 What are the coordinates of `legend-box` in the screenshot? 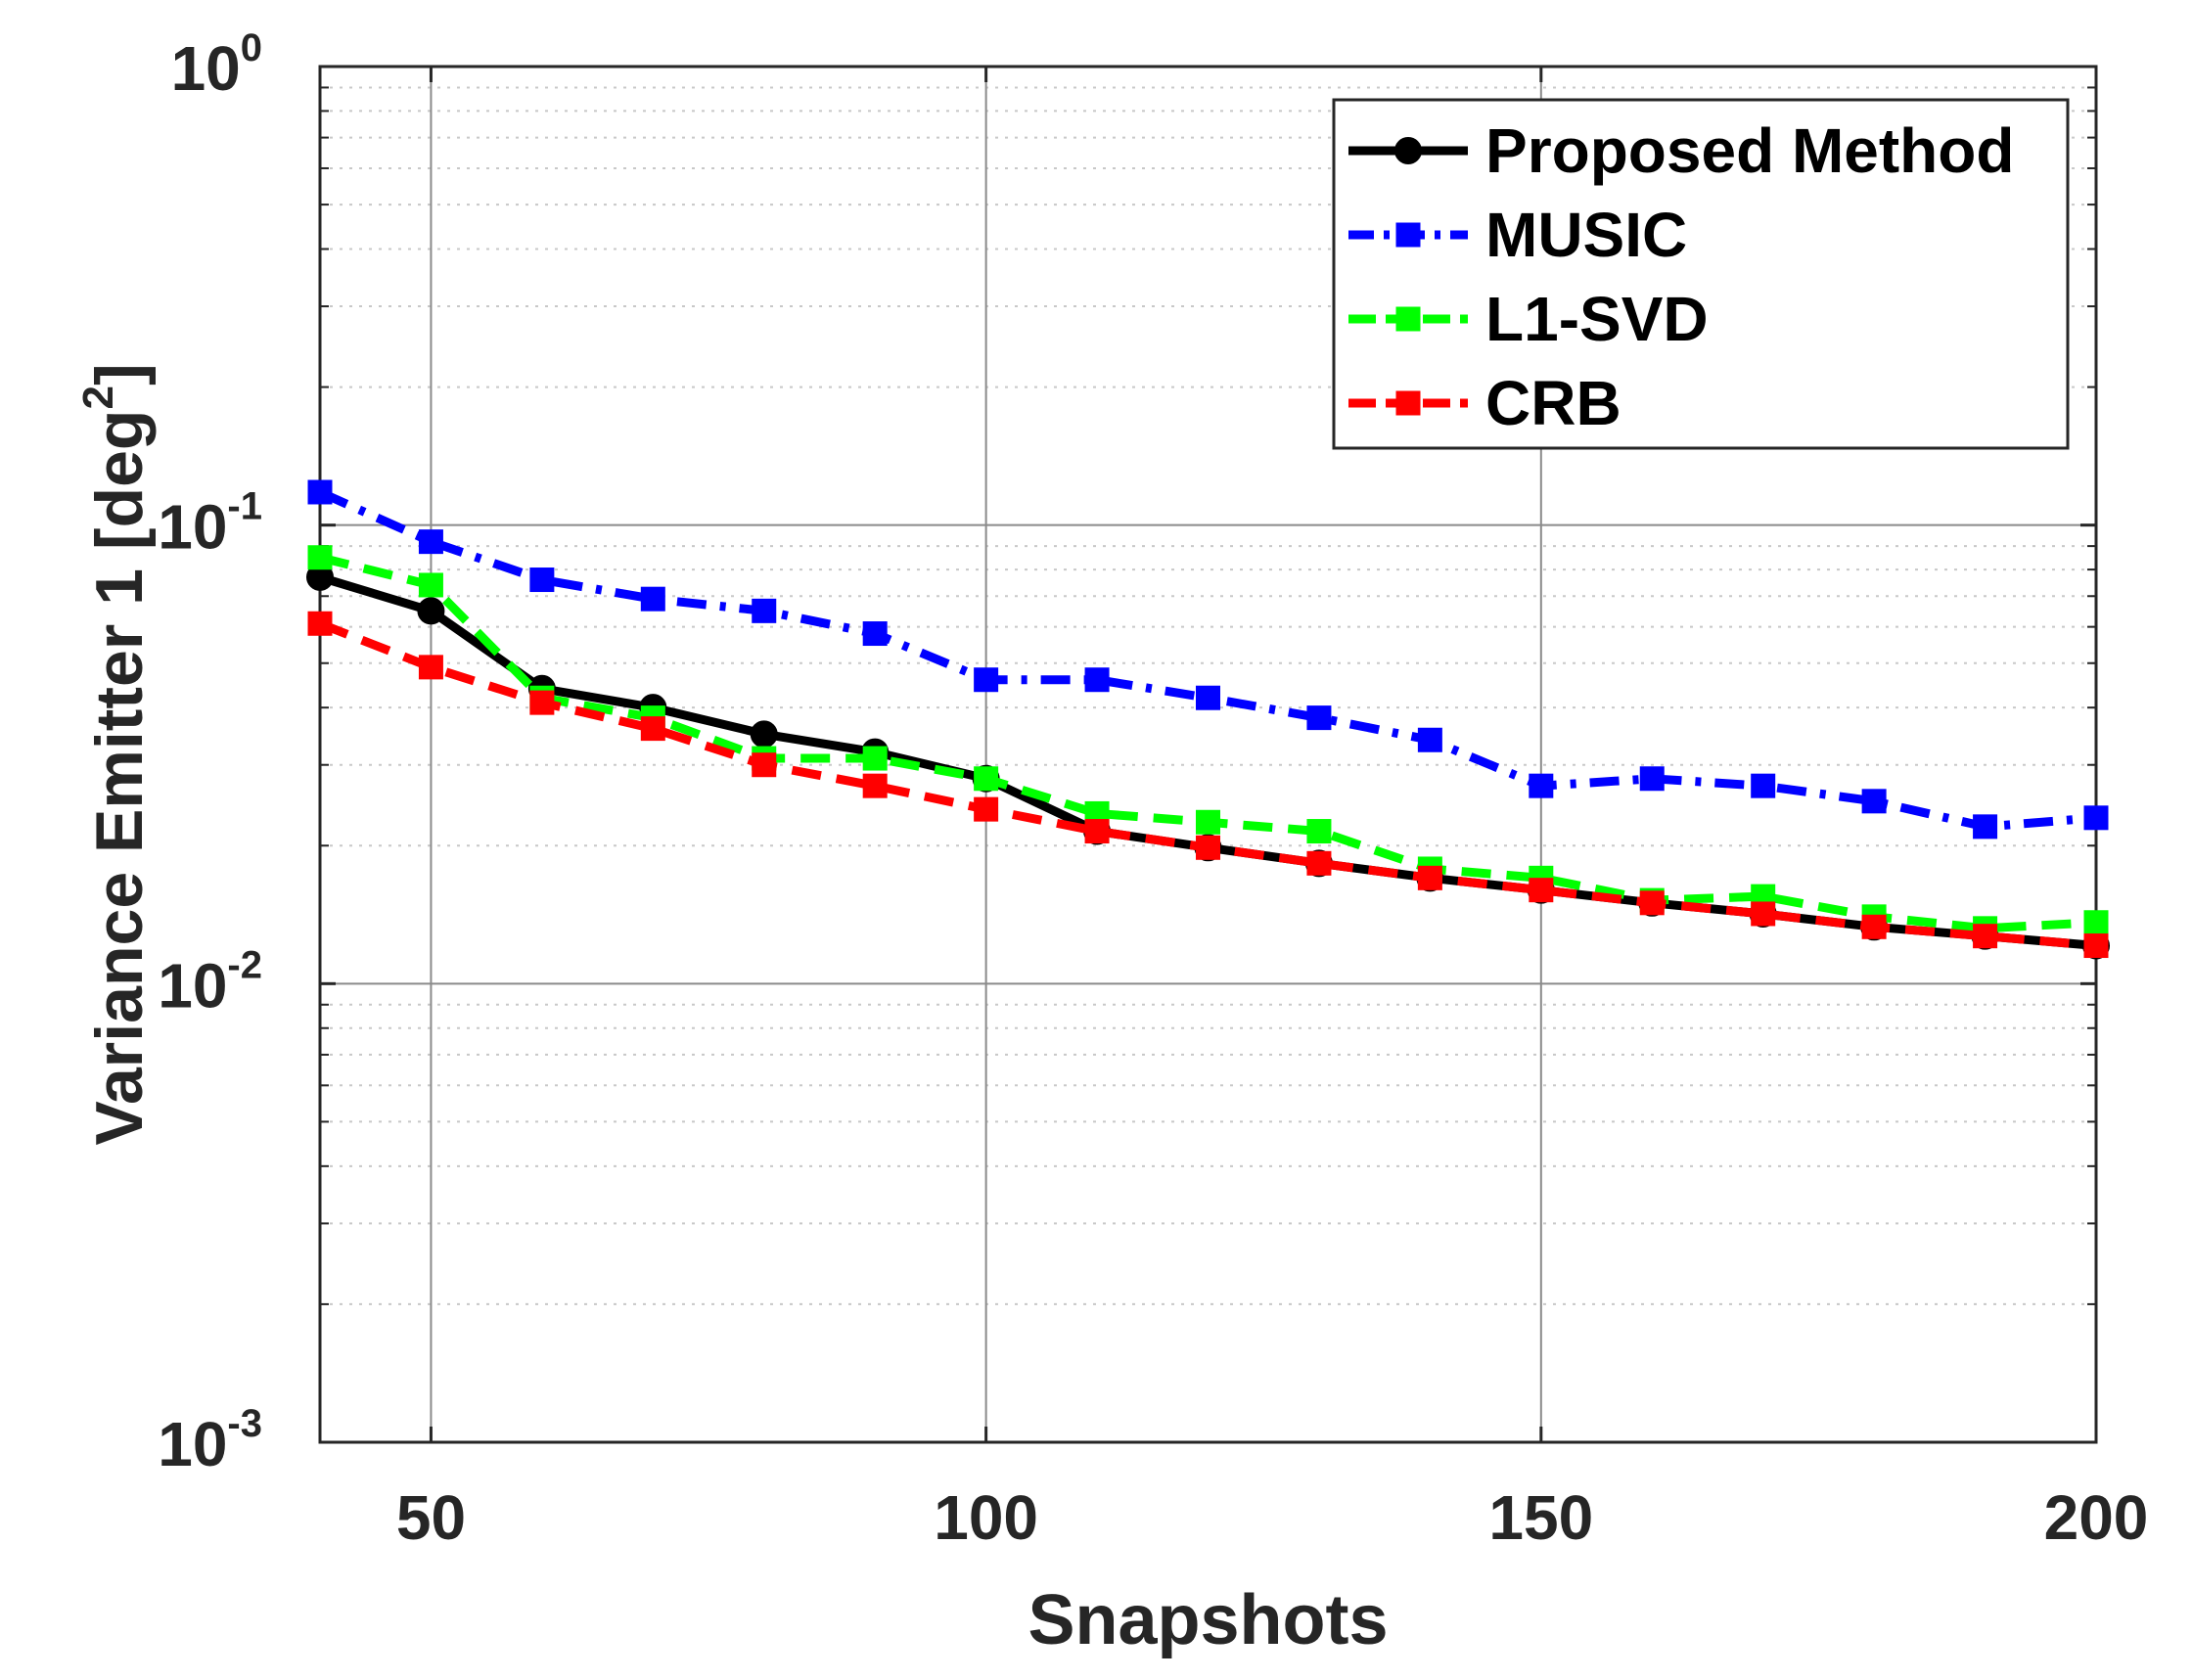 It's located at (1701, 274).